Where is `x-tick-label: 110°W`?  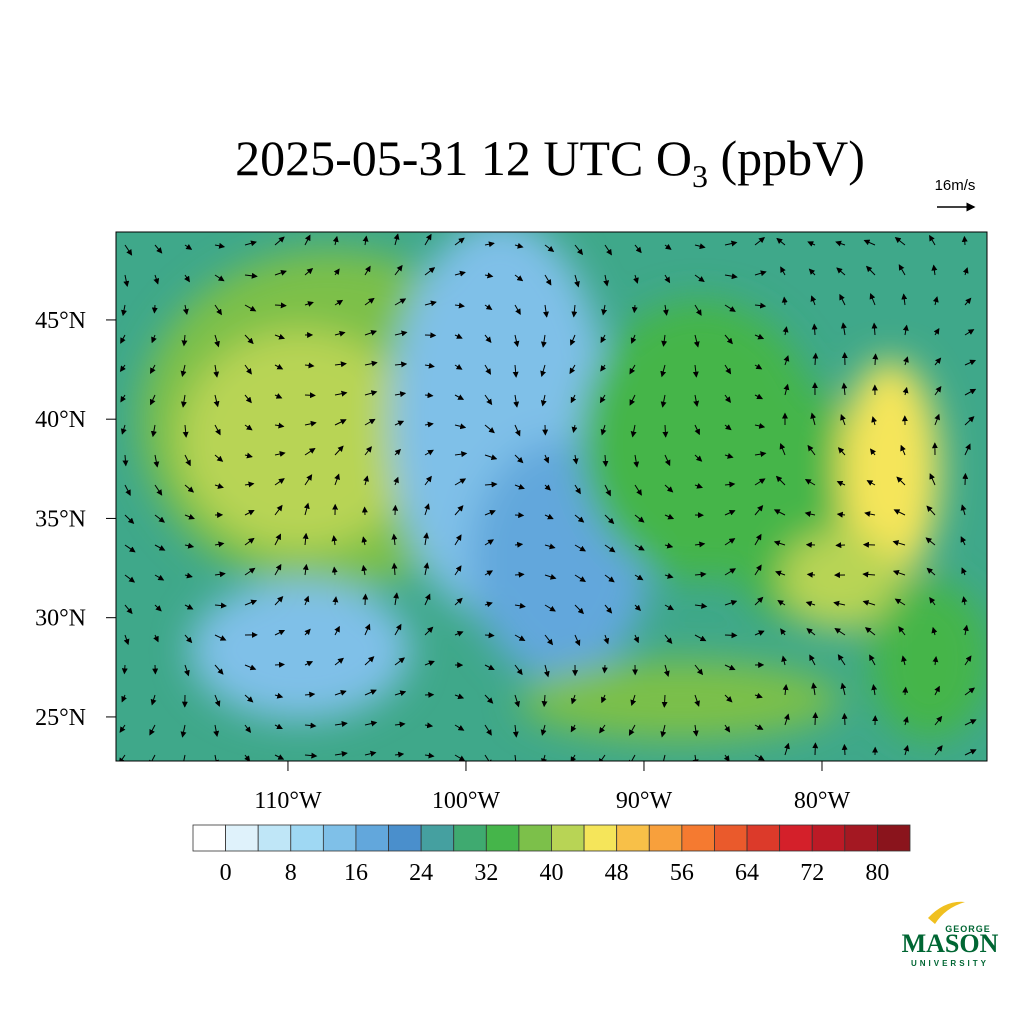
x-tick-label: 110°W is located at coordinates (288, 801).